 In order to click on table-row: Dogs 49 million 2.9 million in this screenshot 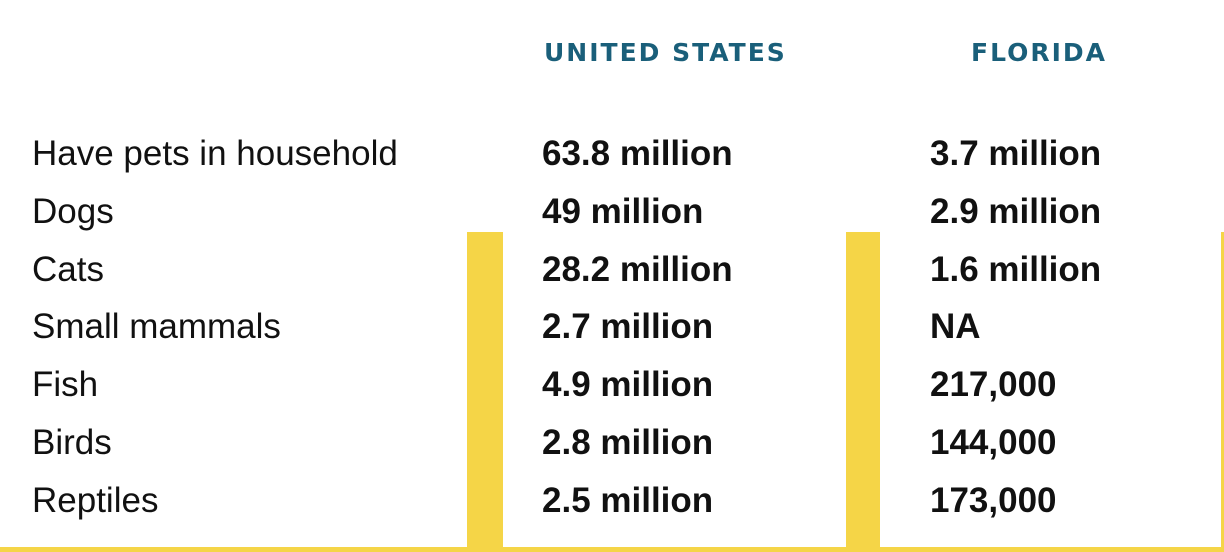, I will do `click(612, 212)`.